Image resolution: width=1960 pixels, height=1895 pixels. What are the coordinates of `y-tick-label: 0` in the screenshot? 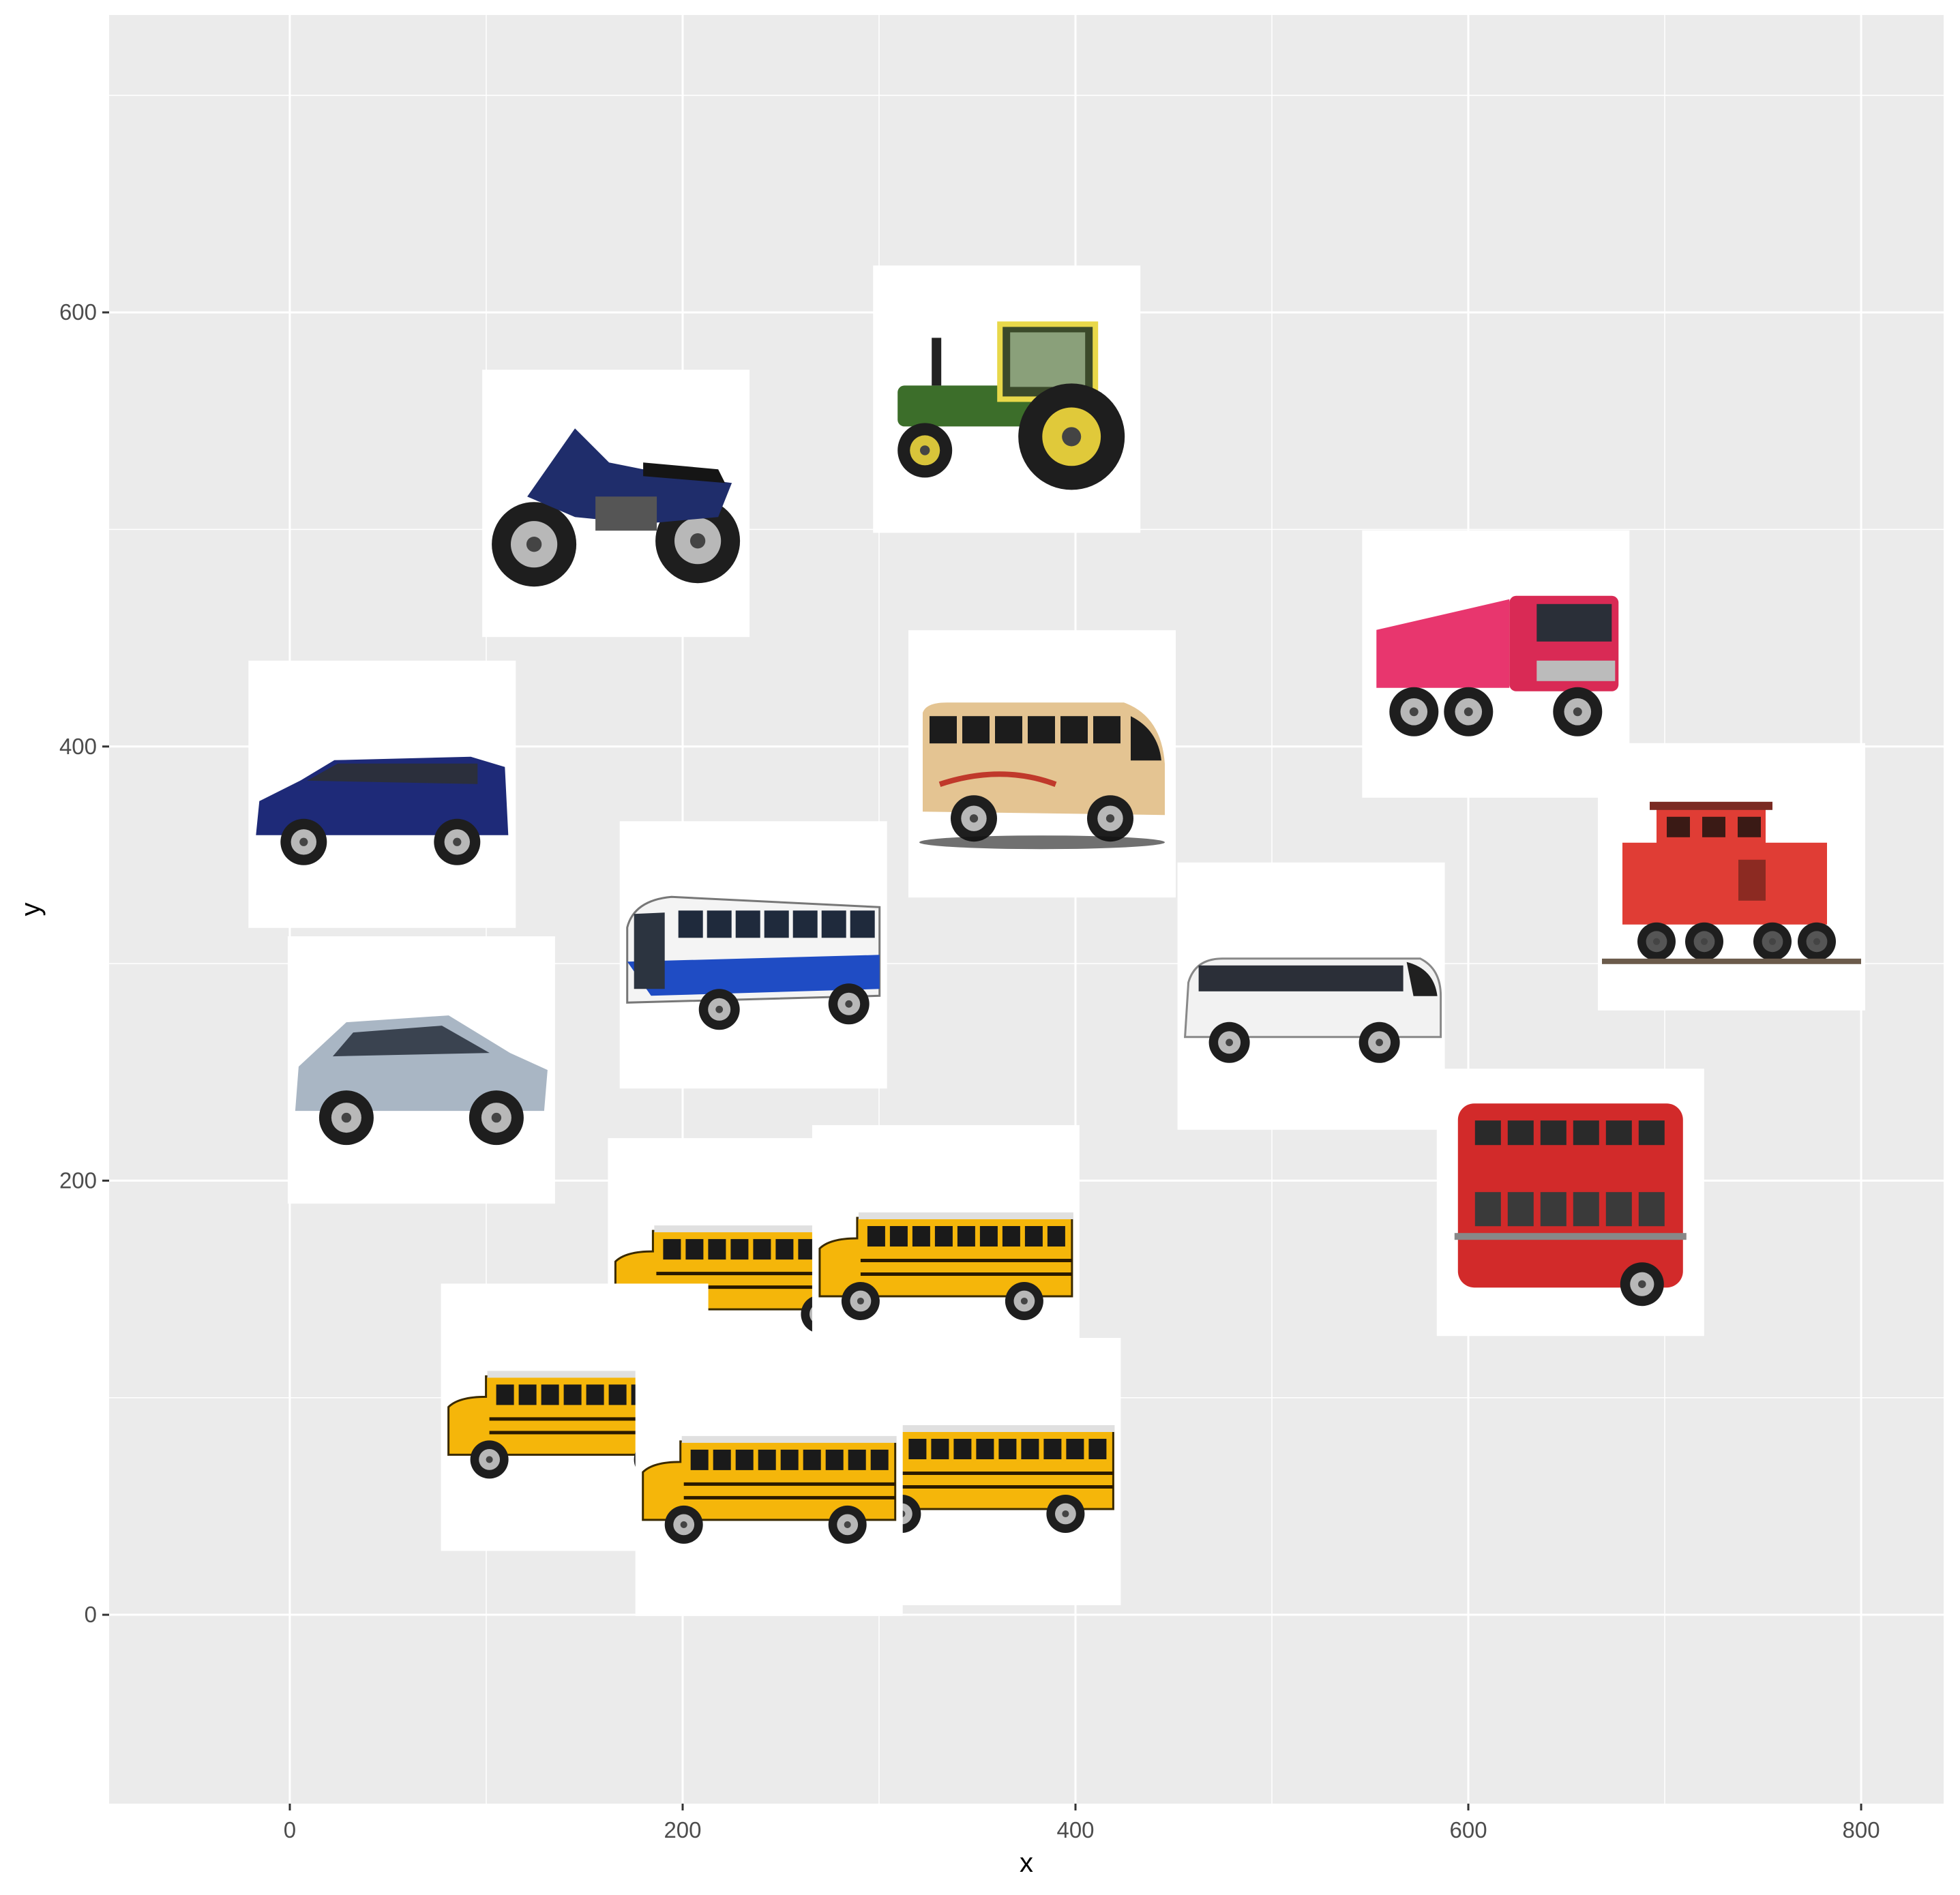 It's located at (91, 1614).